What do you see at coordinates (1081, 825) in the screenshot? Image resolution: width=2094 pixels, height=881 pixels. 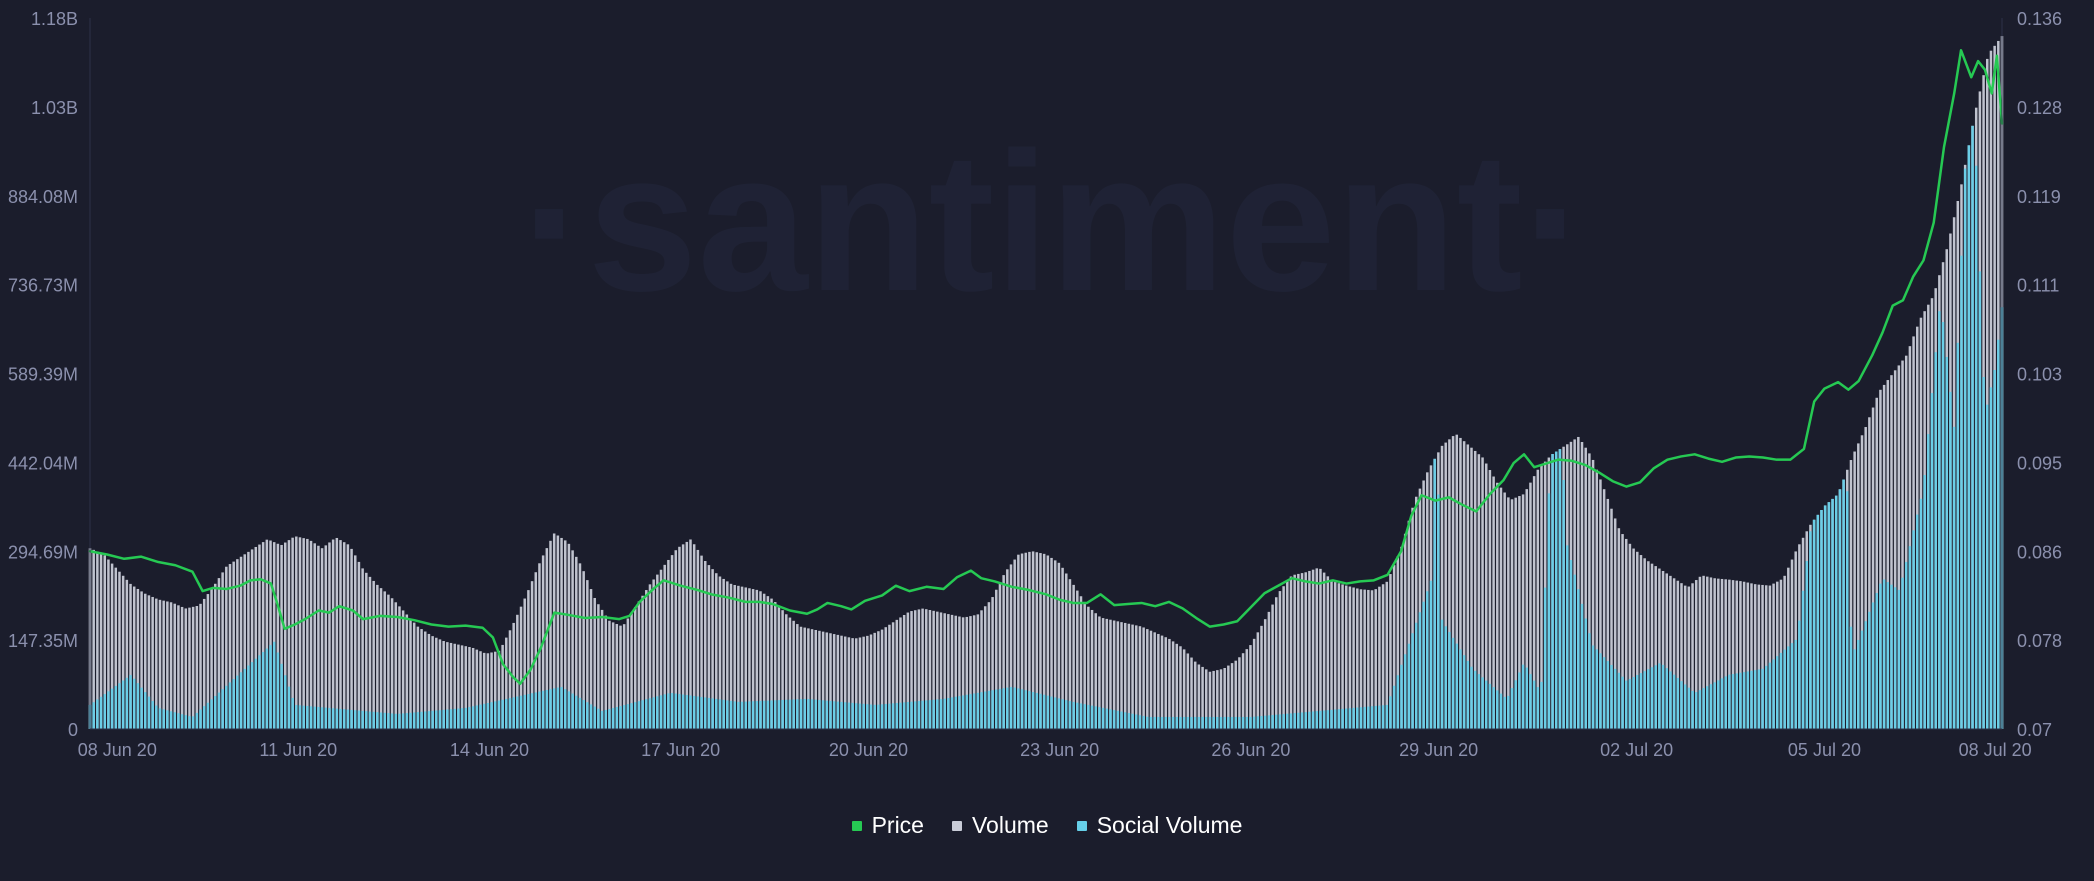 I see `social-volume-swatch-icon` at bounding box center [1081, 825].